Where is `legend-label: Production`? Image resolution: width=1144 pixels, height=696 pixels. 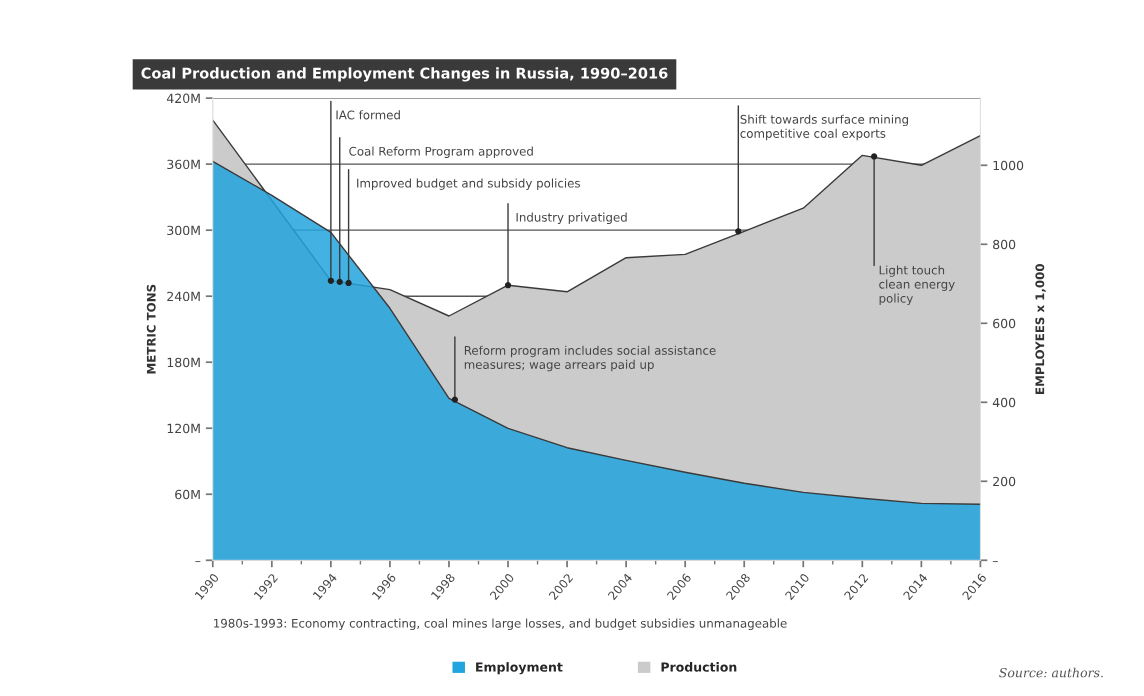 legend-label: Production is located at coordinates (699, 667).